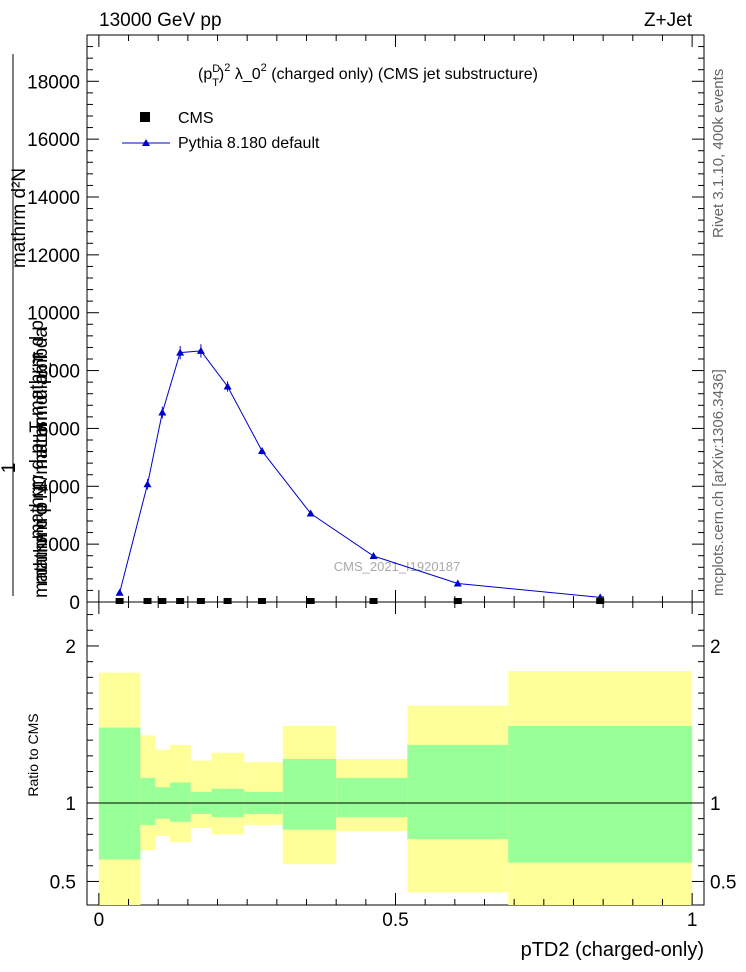 This screenshot has width=746, height=972. Describe the element at coordinates (53, 256) in the screenshot. I see `main-y-tick-label: 12000` at that location.